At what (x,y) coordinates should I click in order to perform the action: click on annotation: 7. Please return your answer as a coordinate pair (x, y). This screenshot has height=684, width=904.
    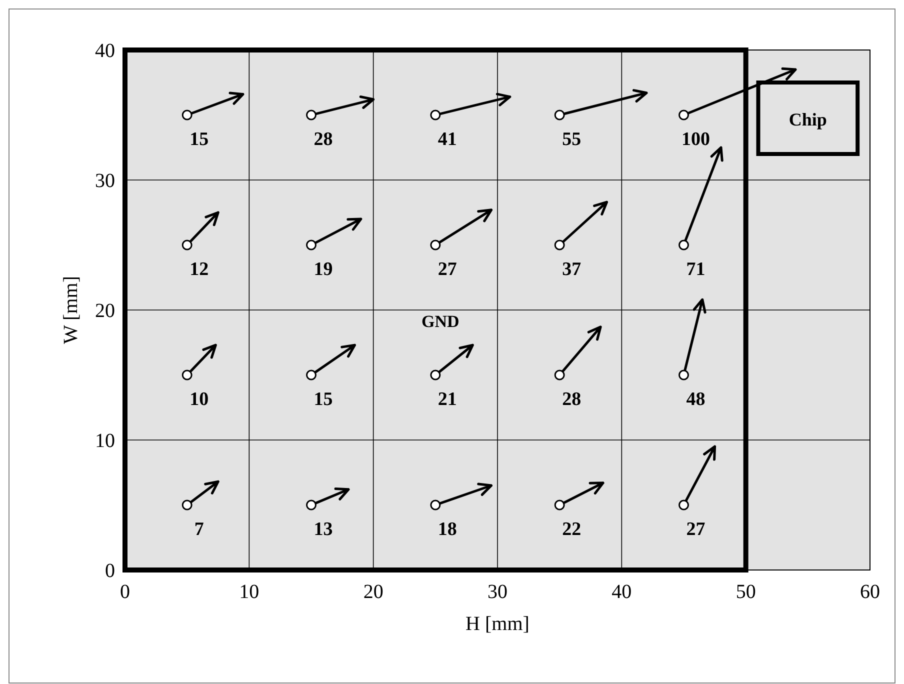
    Looking at the image, I should click on (199, 529).